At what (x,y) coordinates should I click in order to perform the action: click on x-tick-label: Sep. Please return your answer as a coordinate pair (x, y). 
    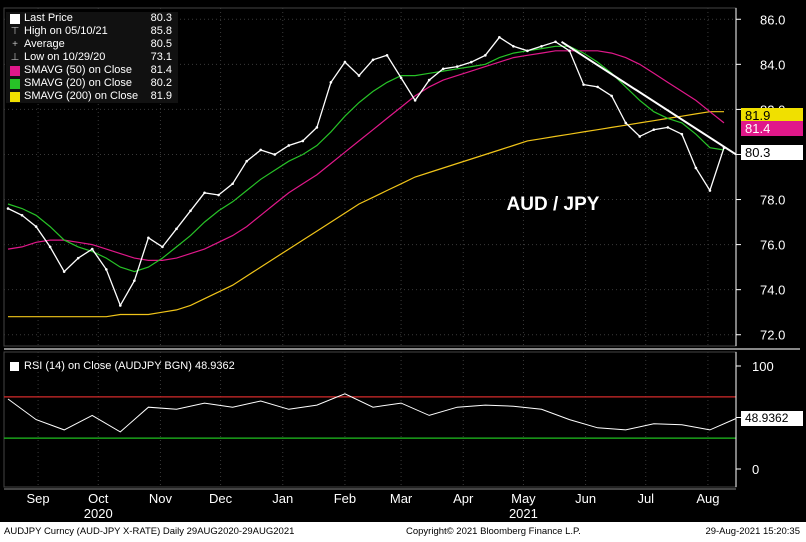
    Looking at the image, I should click on (38, 498).